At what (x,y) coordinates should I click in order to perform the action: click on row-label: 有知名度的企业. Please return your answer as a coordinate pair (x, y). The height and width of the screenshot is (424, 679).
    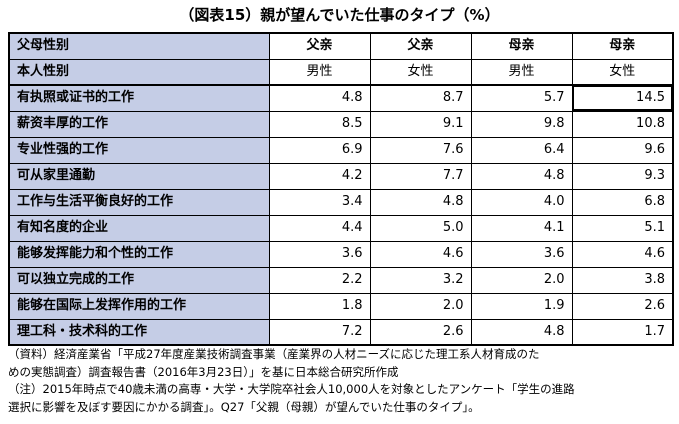
    Looking at the image, I should click on (139, 228).